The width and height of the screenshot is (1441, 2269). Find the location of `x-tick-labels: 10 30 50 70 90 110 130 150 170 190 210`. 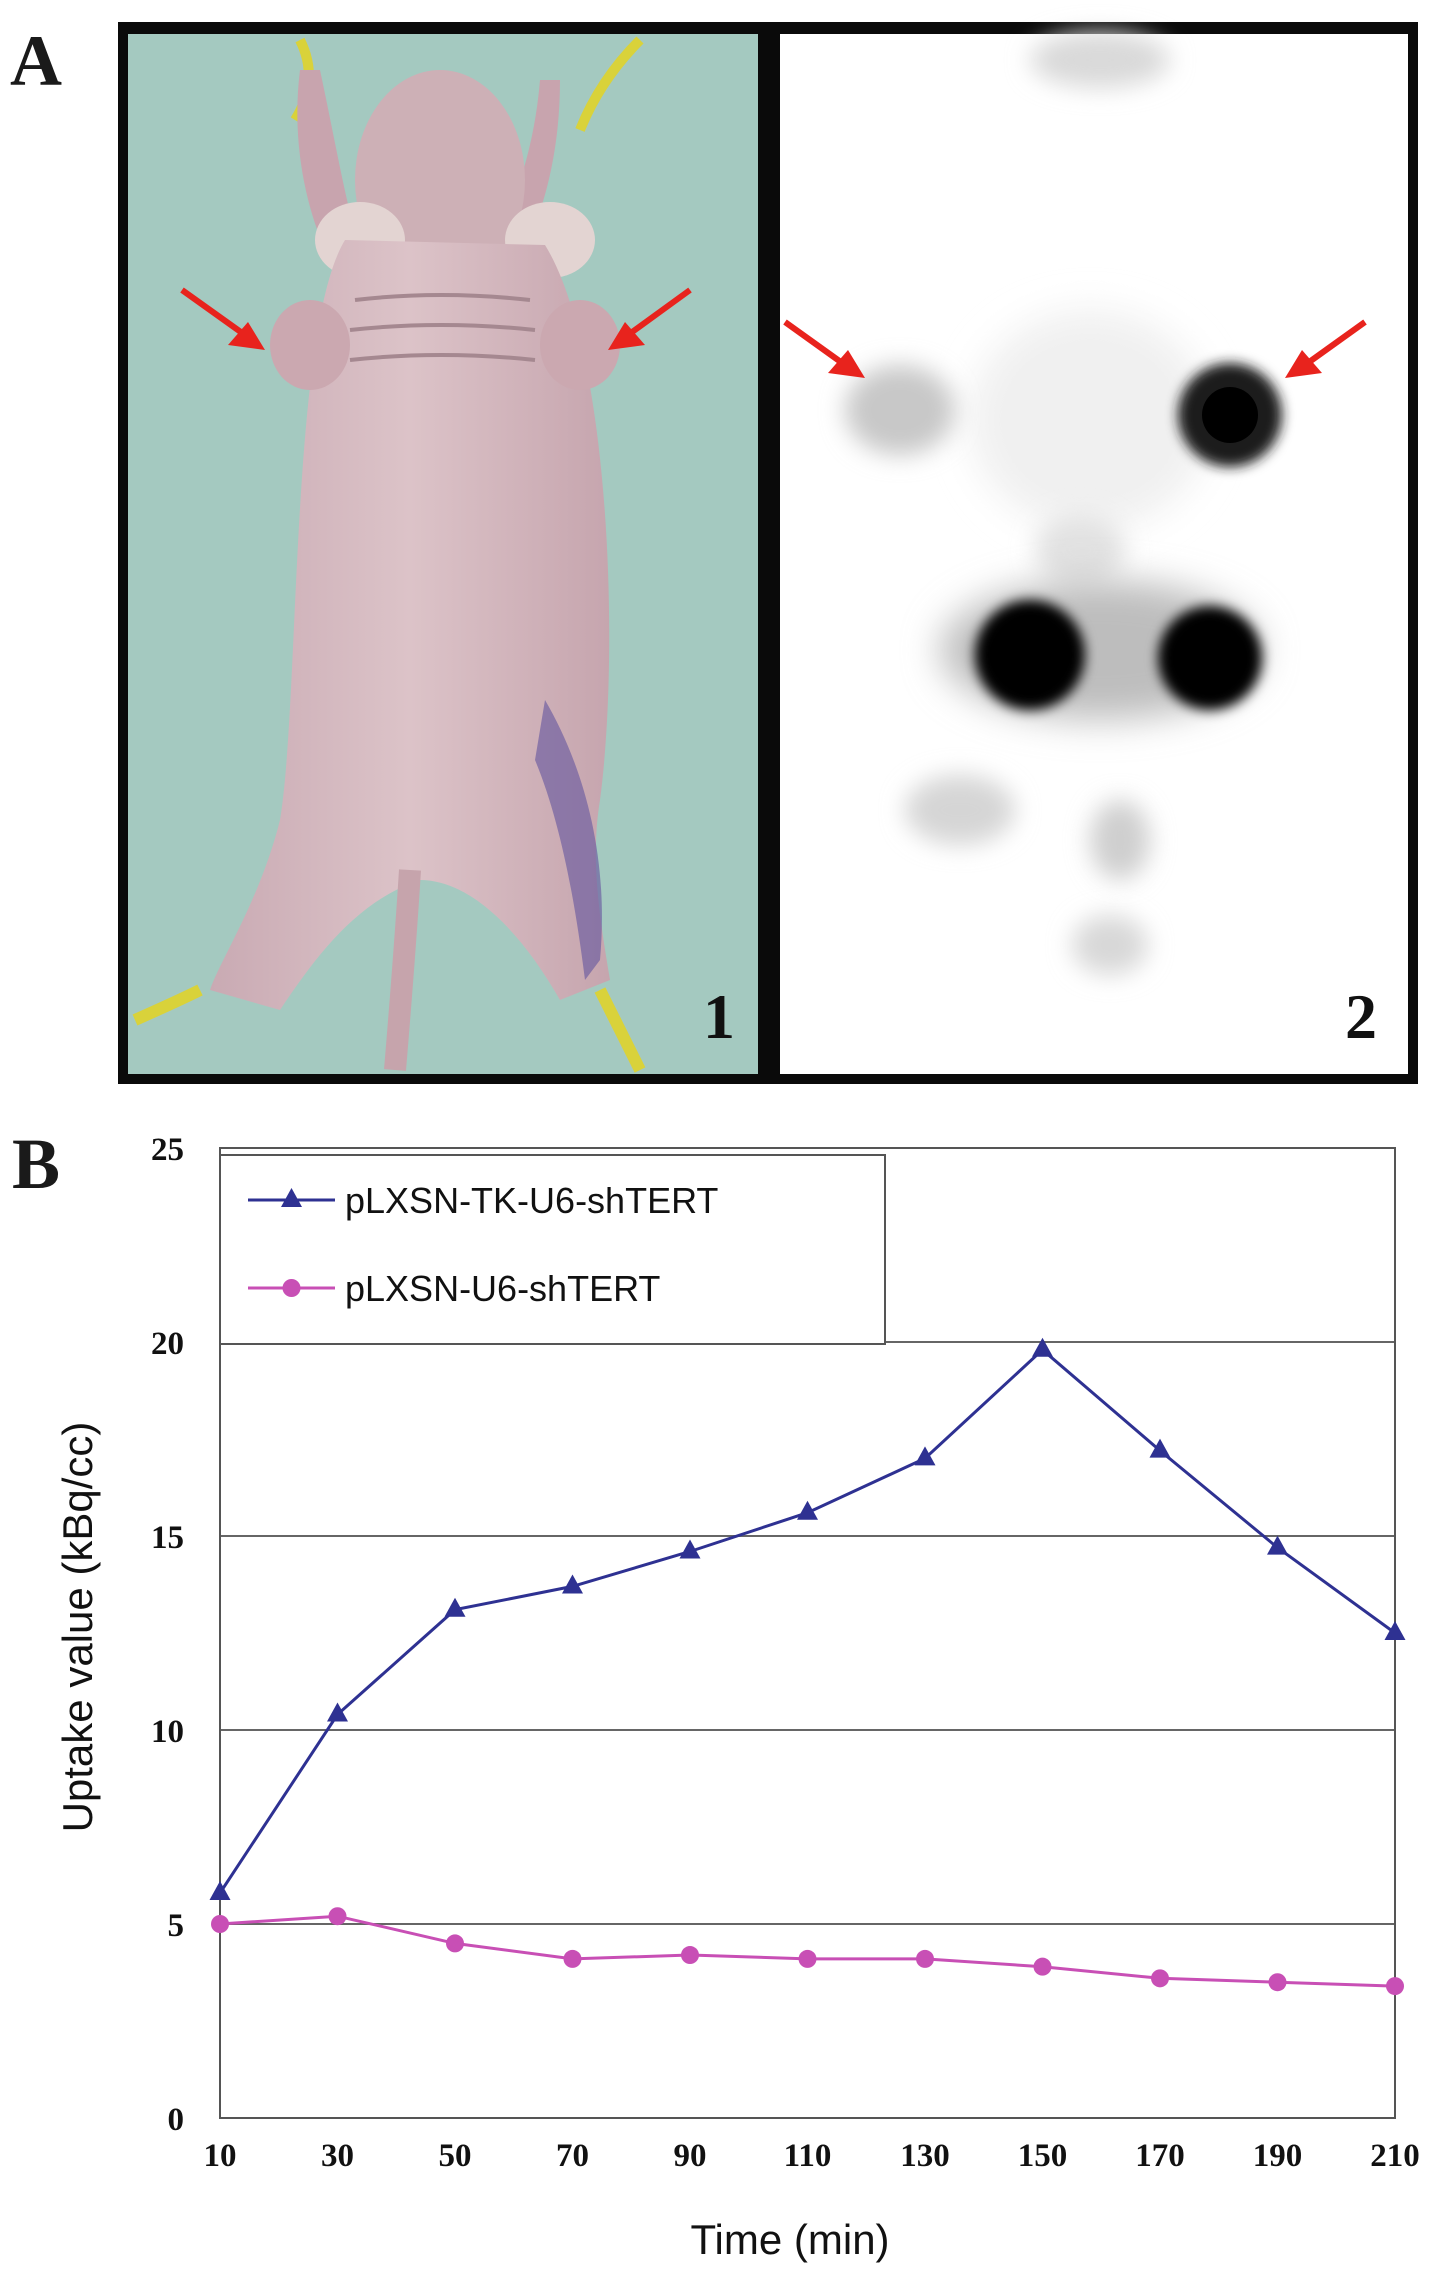

x-tick-labels: 10 30 50 70 90 110 130 150 170 190 210 is located at coordinates (812, 2156).